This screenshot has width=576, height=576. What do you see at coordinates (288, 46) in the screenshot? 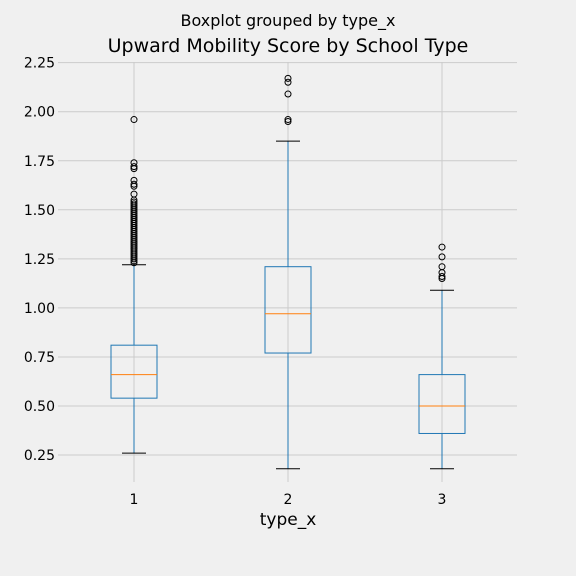
I see `chart-title: Upward Mobility Score by School Type` at bounding box center [288, 46].